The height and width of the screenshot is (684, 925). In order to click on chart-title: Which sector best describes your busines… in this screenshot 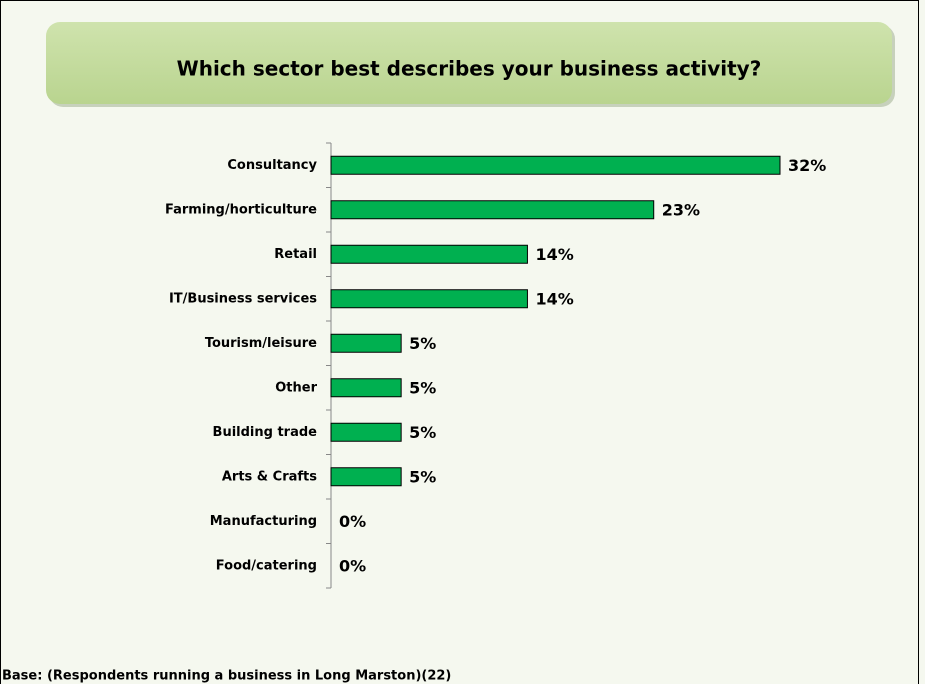, I will do `click(469, 69)`.